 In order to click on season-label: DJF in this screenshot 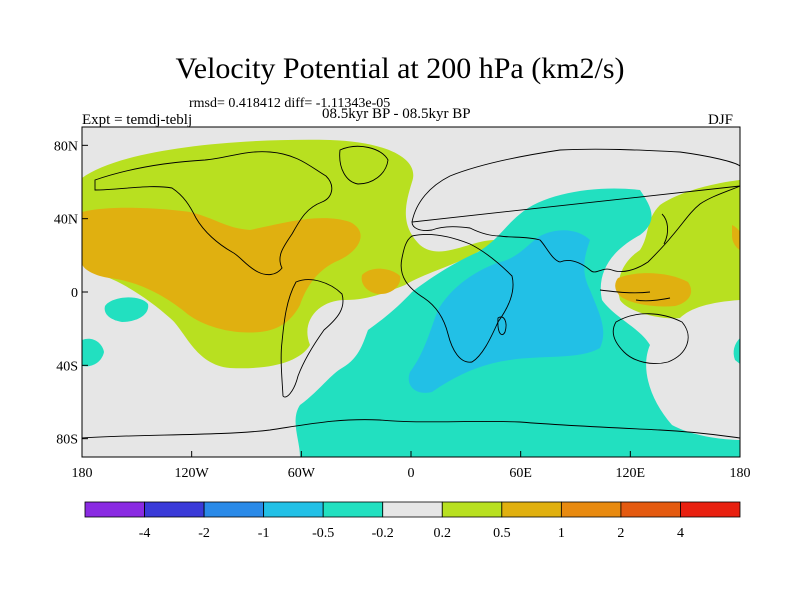, I will do `click(721, 120)`.